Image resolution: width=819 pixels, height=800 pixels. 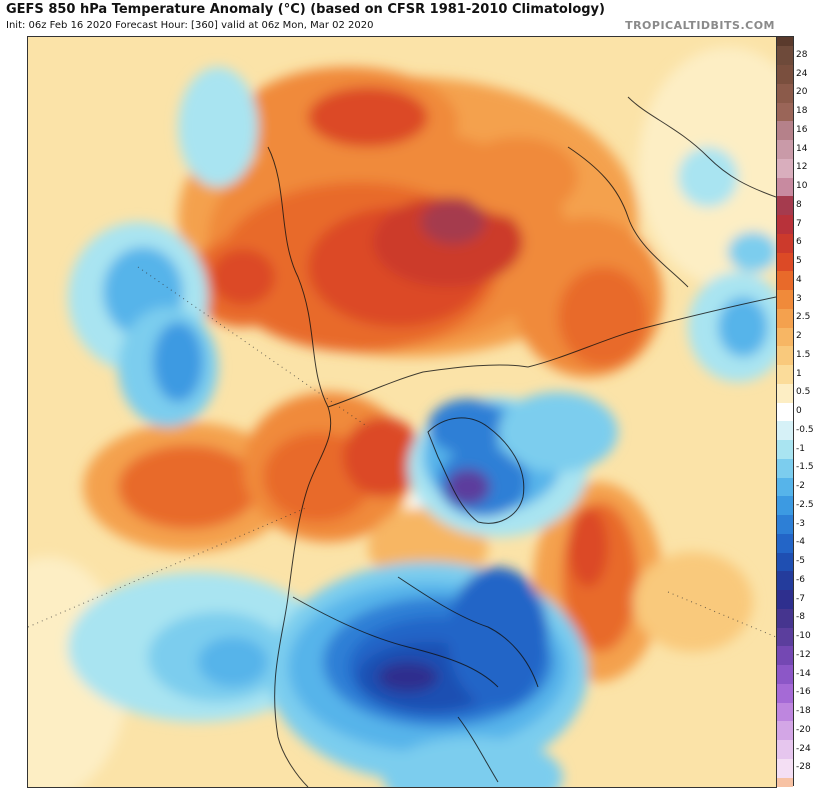 I want to click on colorbar-tick-label: -6, so click(x=800, y=579).